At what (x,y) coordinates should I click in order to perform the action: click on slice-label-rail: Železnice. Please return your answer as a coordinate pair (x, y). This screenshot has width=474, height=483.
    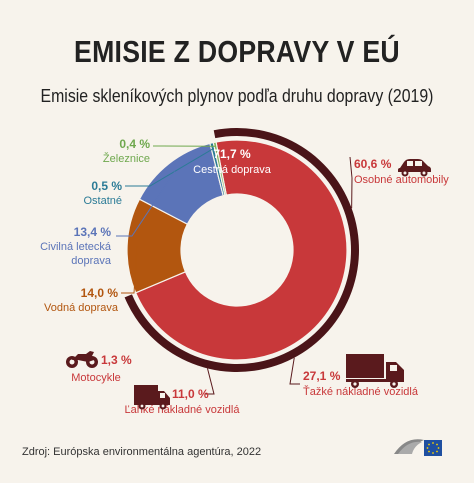
    Looking at the image, I should click on (126, 158).